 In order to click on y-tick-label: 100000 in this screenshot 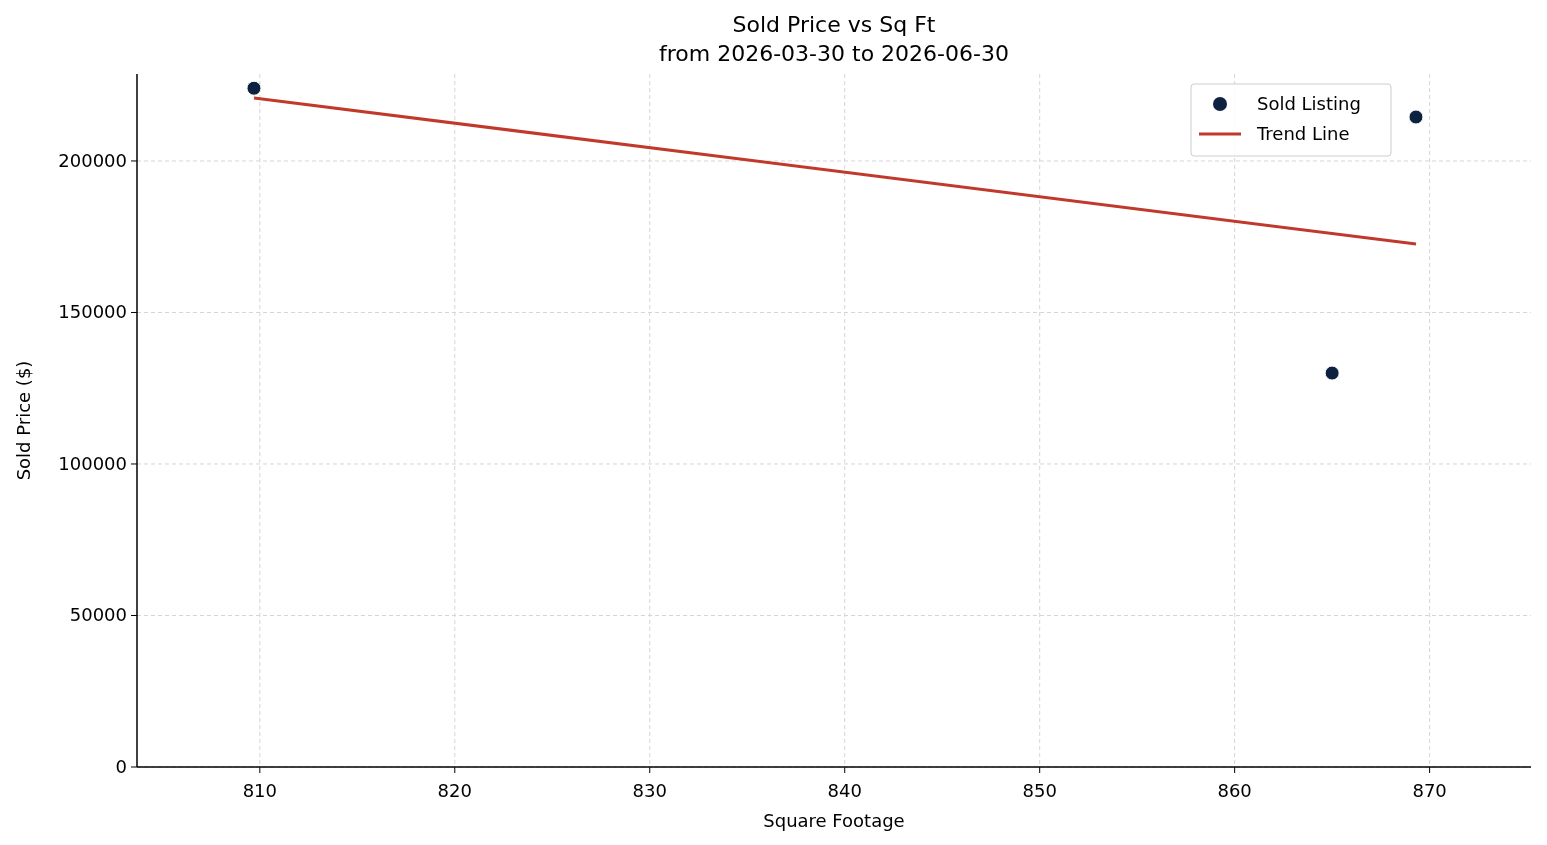, I will do `click(92, 463)`.